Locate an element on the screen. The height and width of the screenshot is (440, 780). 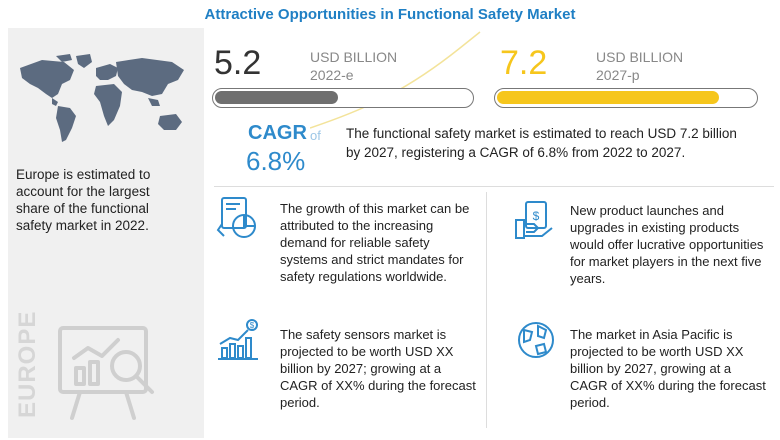
cagr-label: CAGR is located at coordinates (277, 133).